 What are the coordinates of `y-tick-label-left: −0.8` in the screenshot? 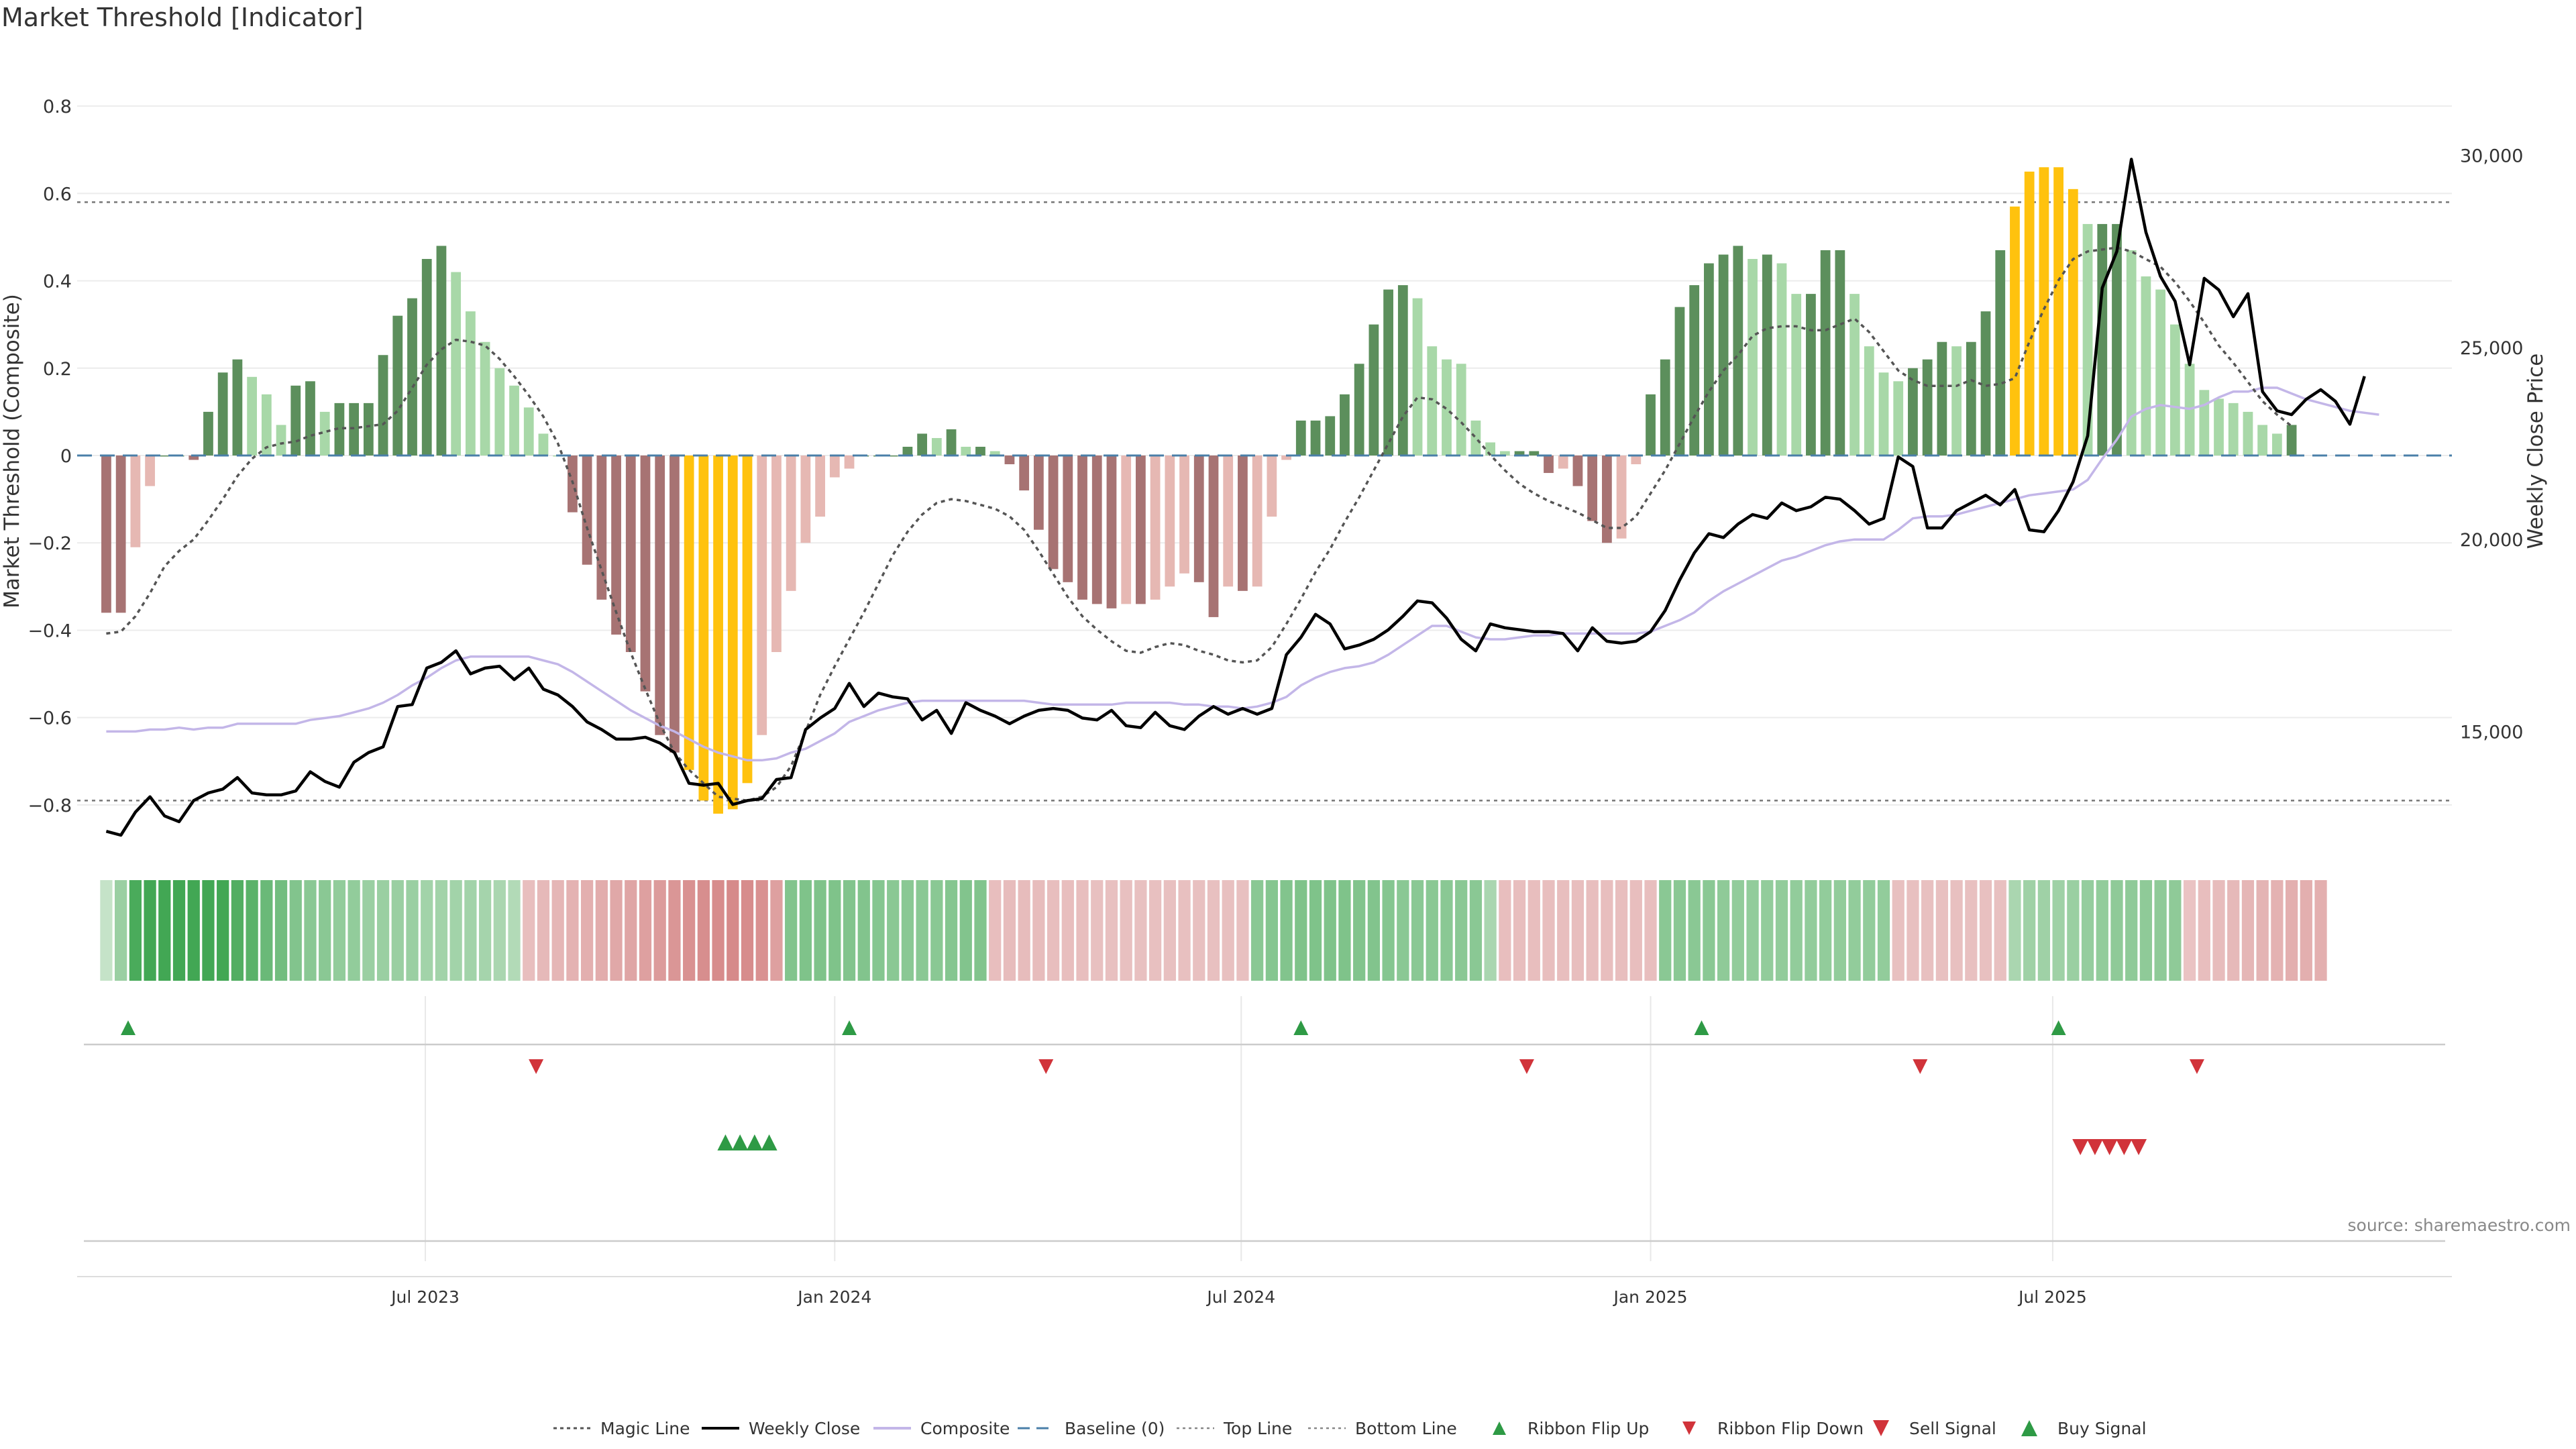 It's located at (50, 806).